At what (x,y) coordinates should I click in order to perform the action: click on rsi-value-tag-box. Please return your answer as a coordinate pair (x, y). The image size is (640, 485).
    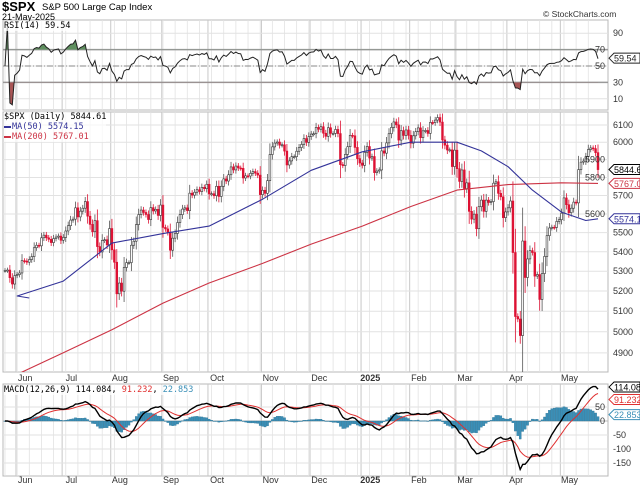
    Looking at the image, I should click on (624, 58).